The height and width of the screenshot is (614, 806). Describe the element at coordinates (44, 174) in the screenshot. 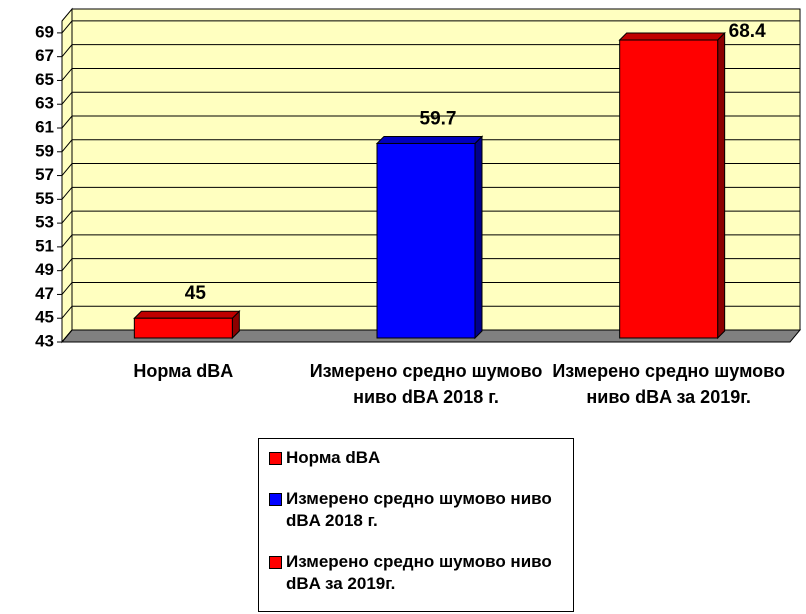

I see `y-tick-label: 57` at that location.